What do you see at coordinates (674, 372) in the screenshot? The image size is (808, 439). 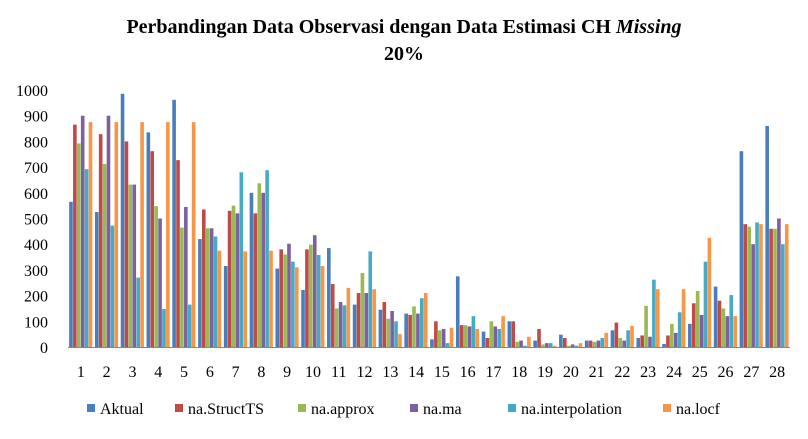 I see `x-tick-label: 24` at bounding box center [674, 372].